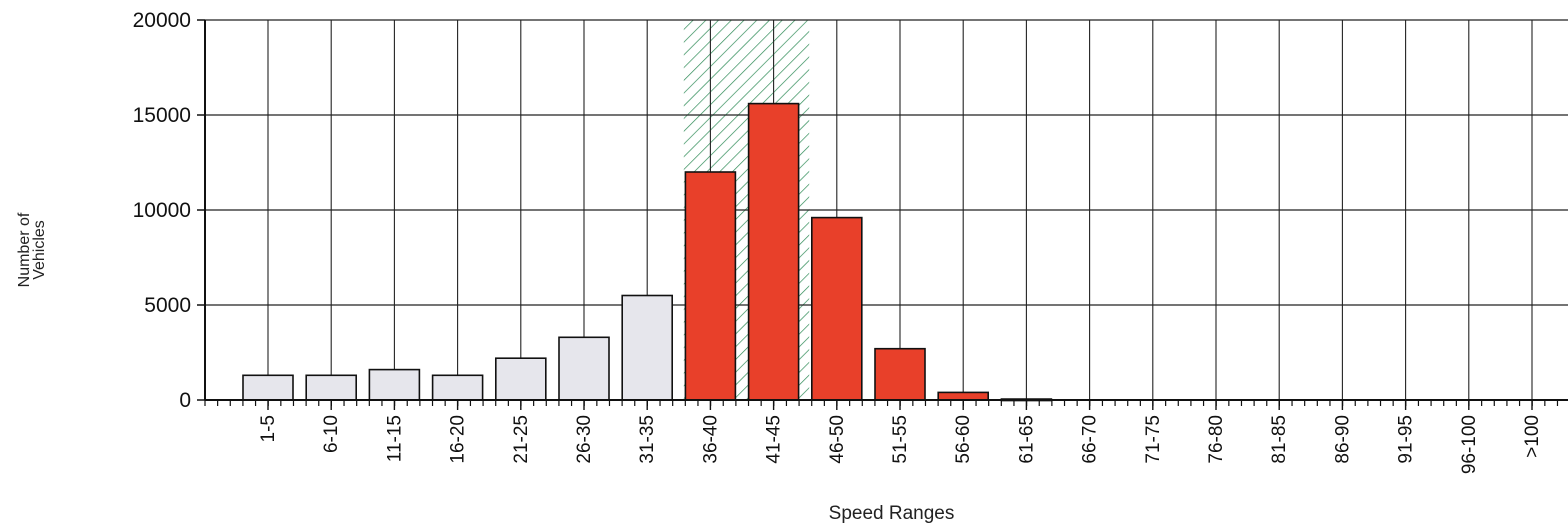 Image resolution: width=1568 pixels, height=530 pixels. Describe the element at coordinates (1153, 439) in the screenshot. I see `x-tick-label: 71-75` at that location.